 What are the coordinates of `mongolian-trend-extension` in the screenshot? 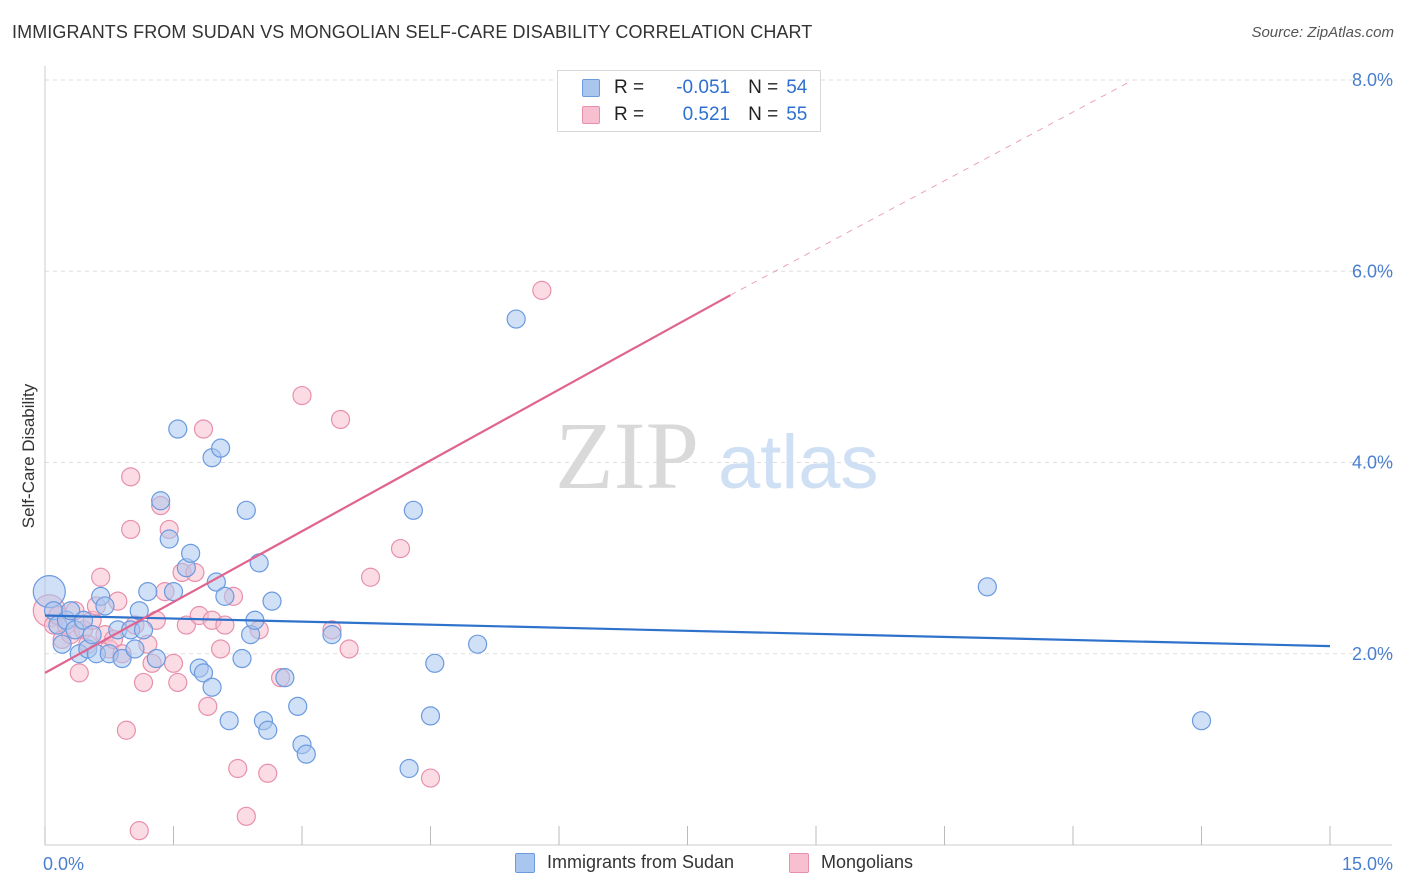 It's located at (932, 187).